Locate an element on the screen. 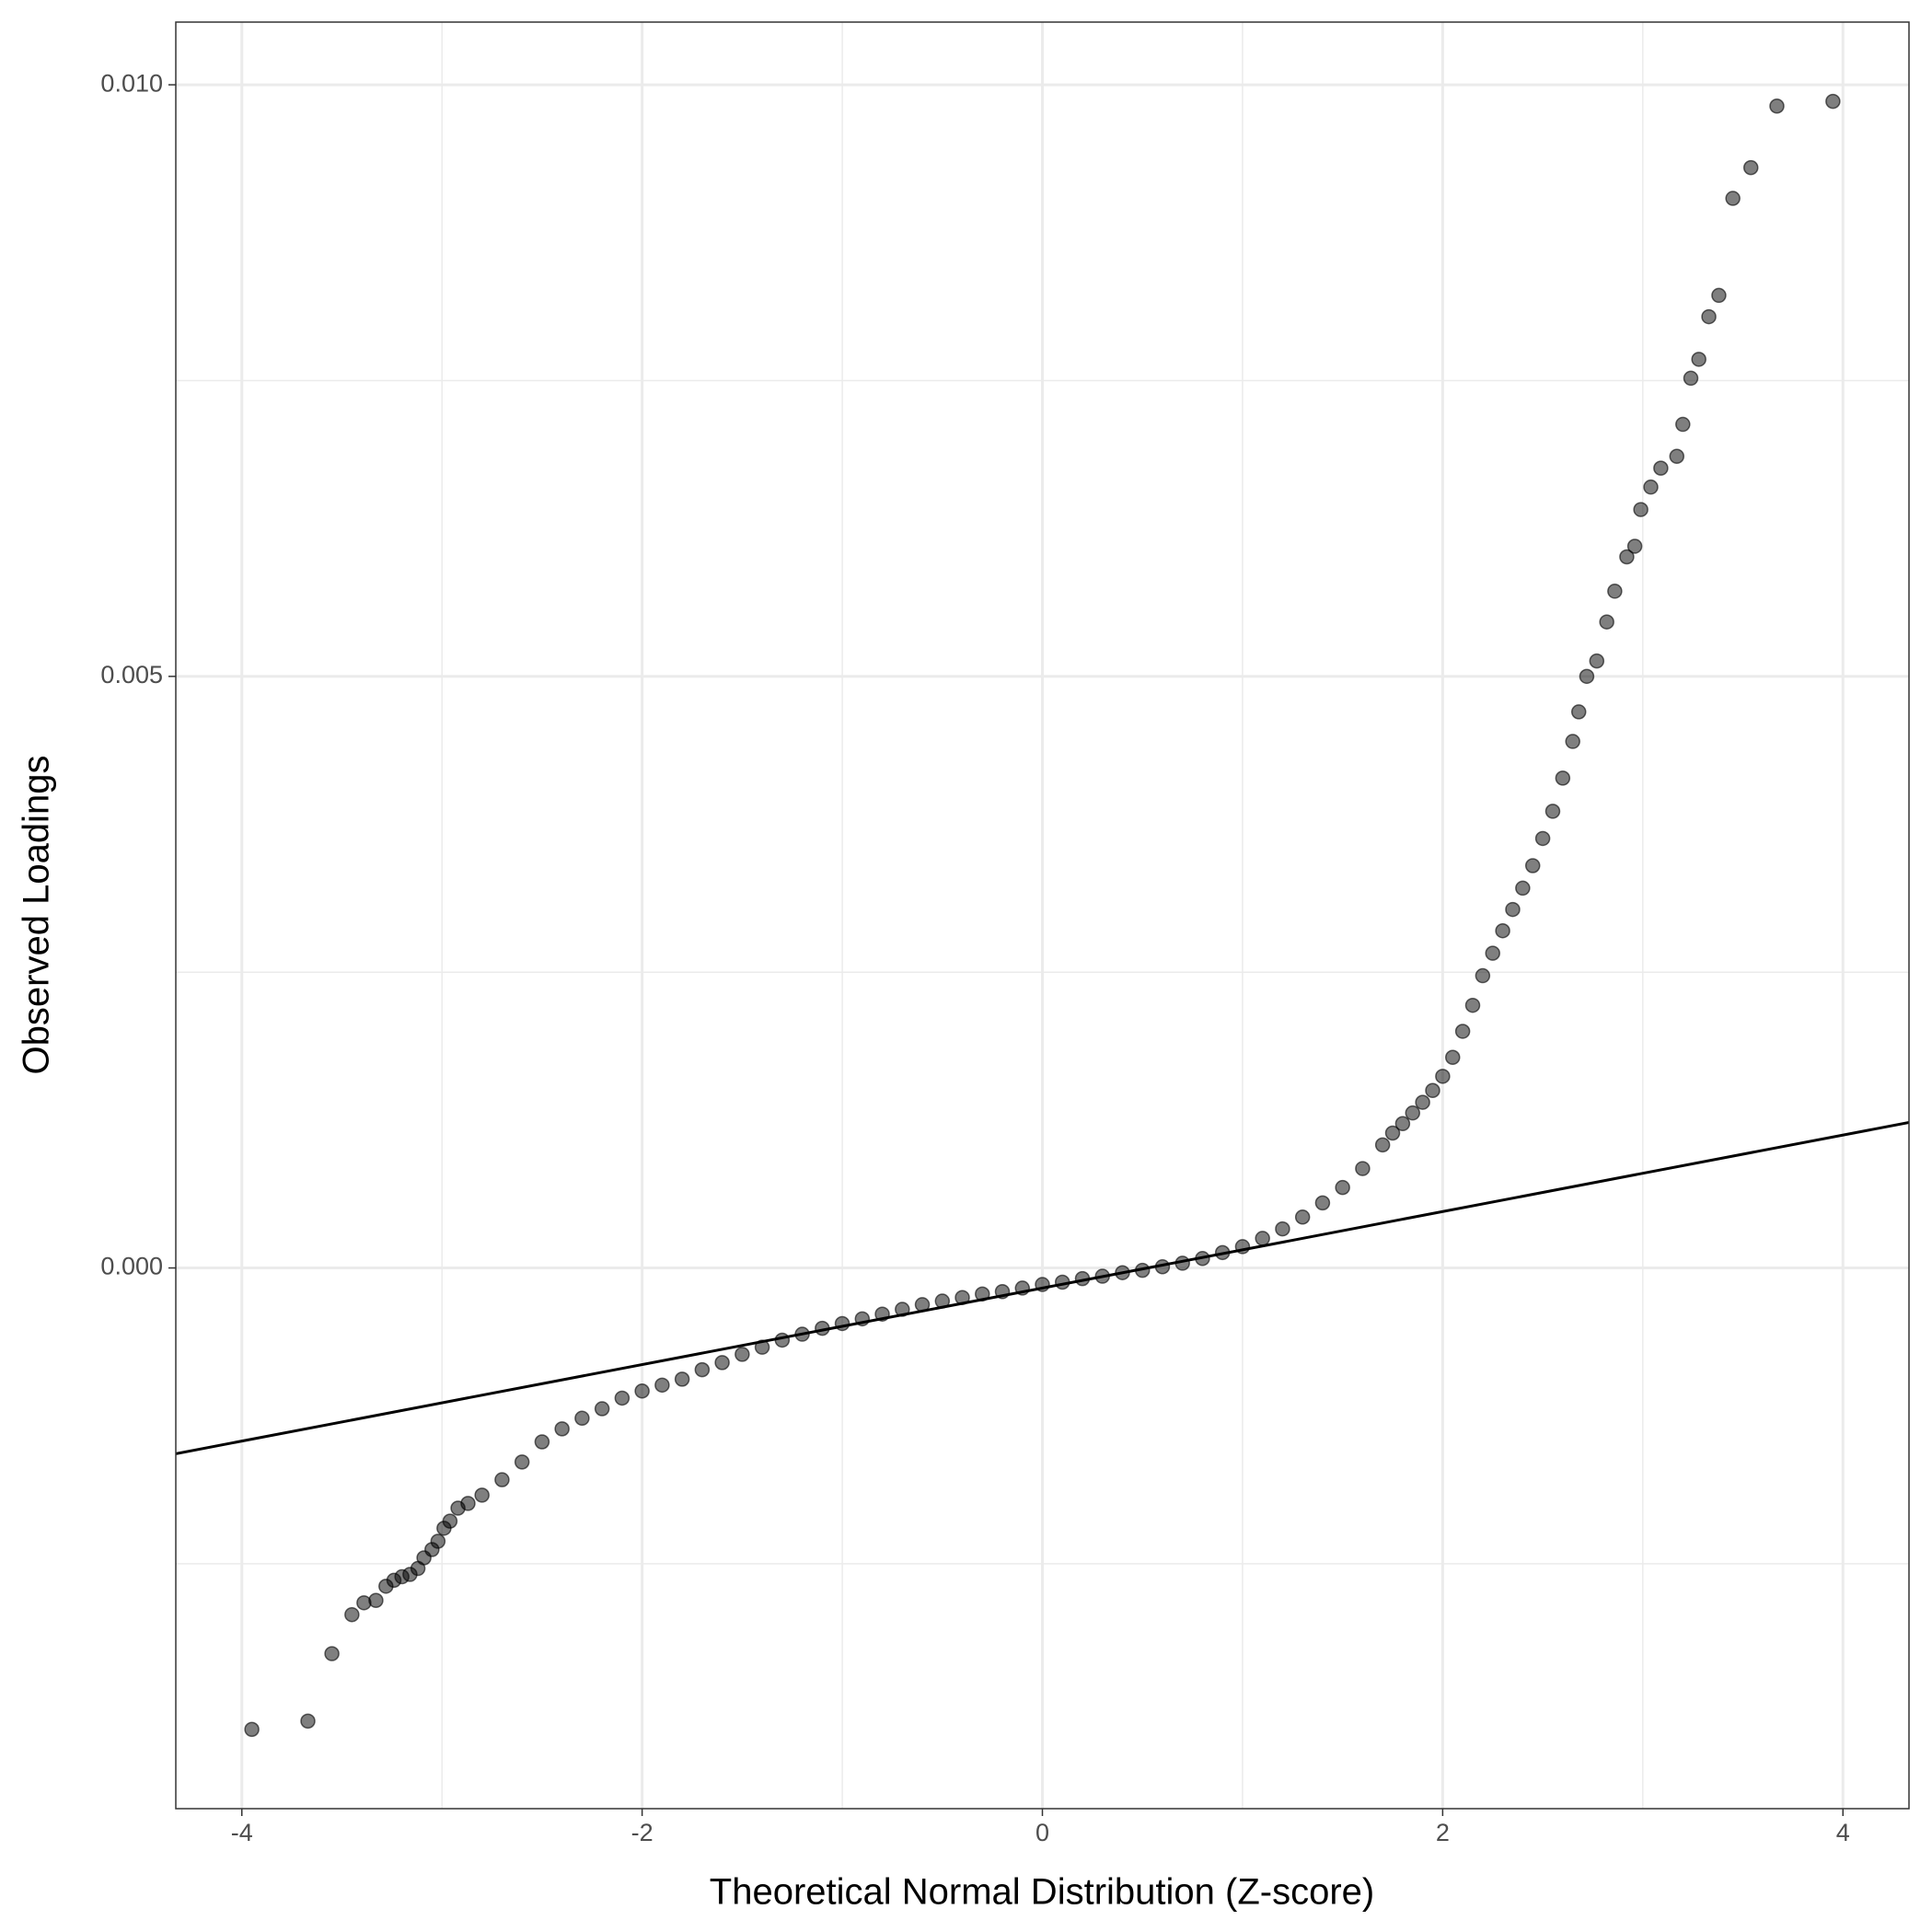 Image resolution: width=1932 pixels, height=1932 pixels. y-tick-label: 0.010 is located at coordinates (132, 83).